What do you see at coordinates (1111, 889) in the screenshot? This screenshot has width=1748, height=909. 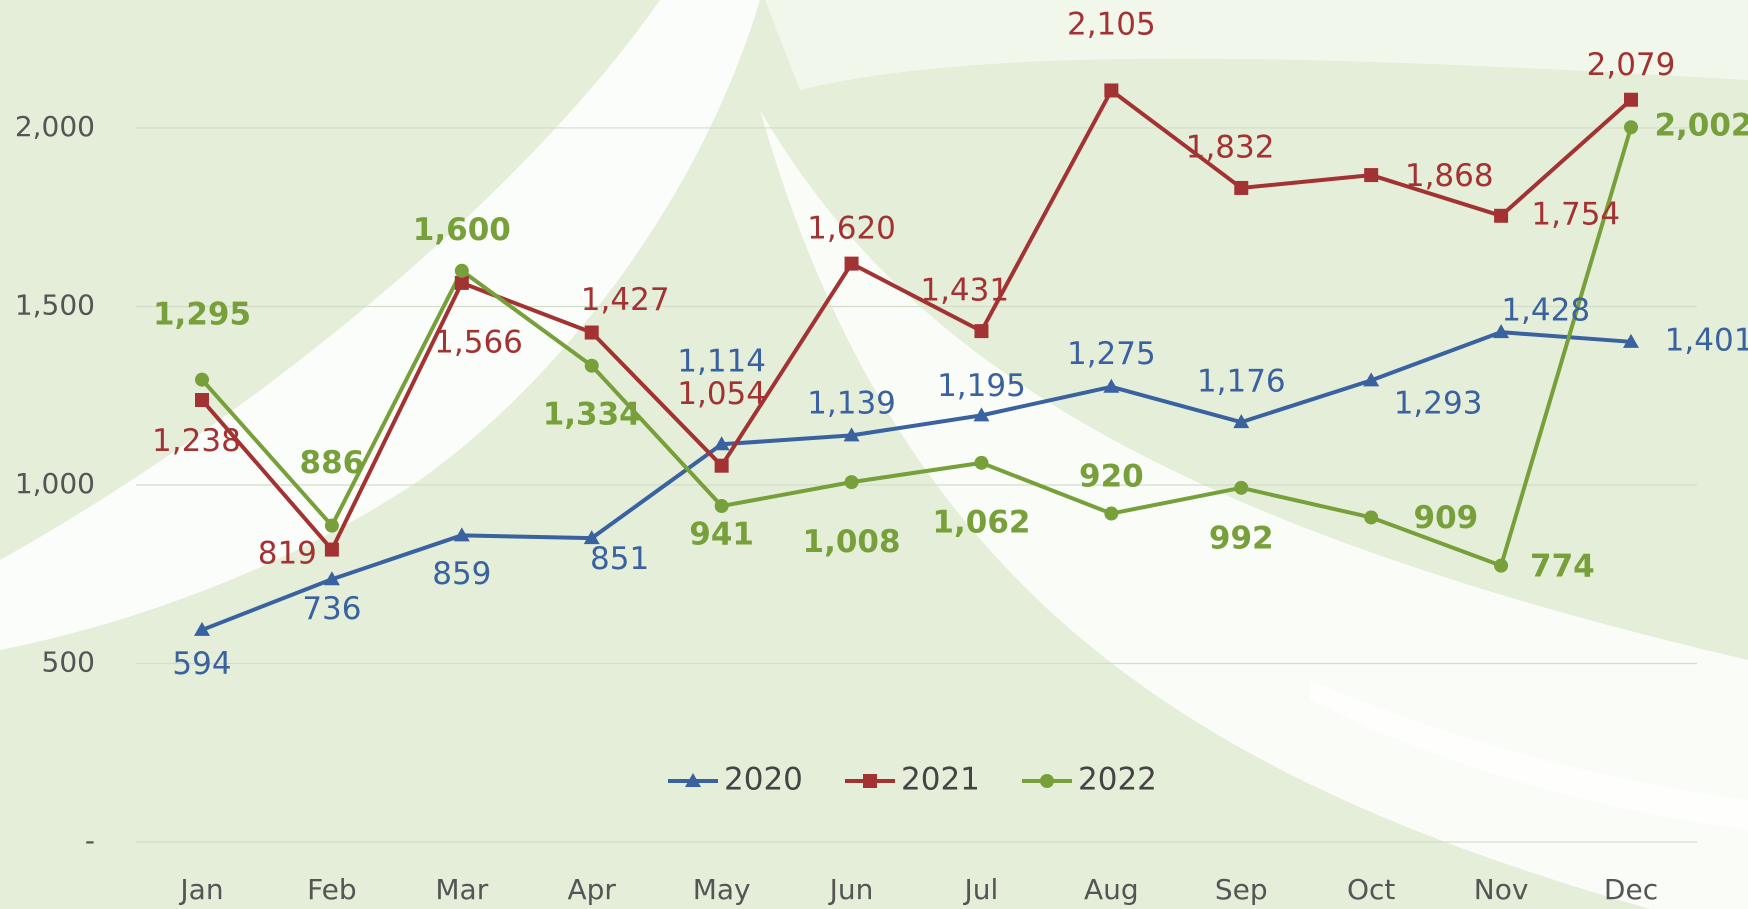 I see `x-tick-label: Aug` at bounding box center [1111, 889].